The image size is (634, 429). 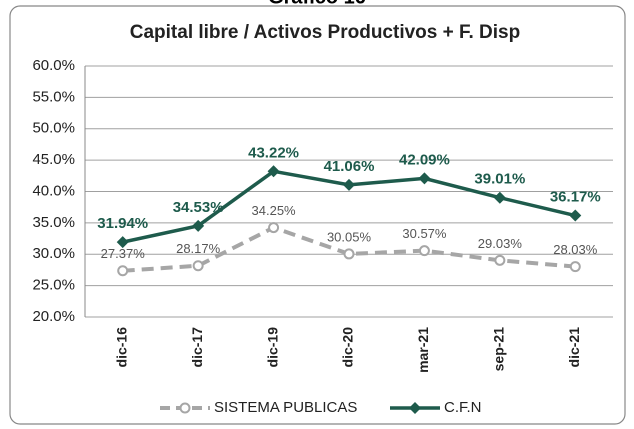 What do you see at coordinates (349, 166) in the screenshot?
I see `data-label: 41.06%` at bounding box center [349, 166].